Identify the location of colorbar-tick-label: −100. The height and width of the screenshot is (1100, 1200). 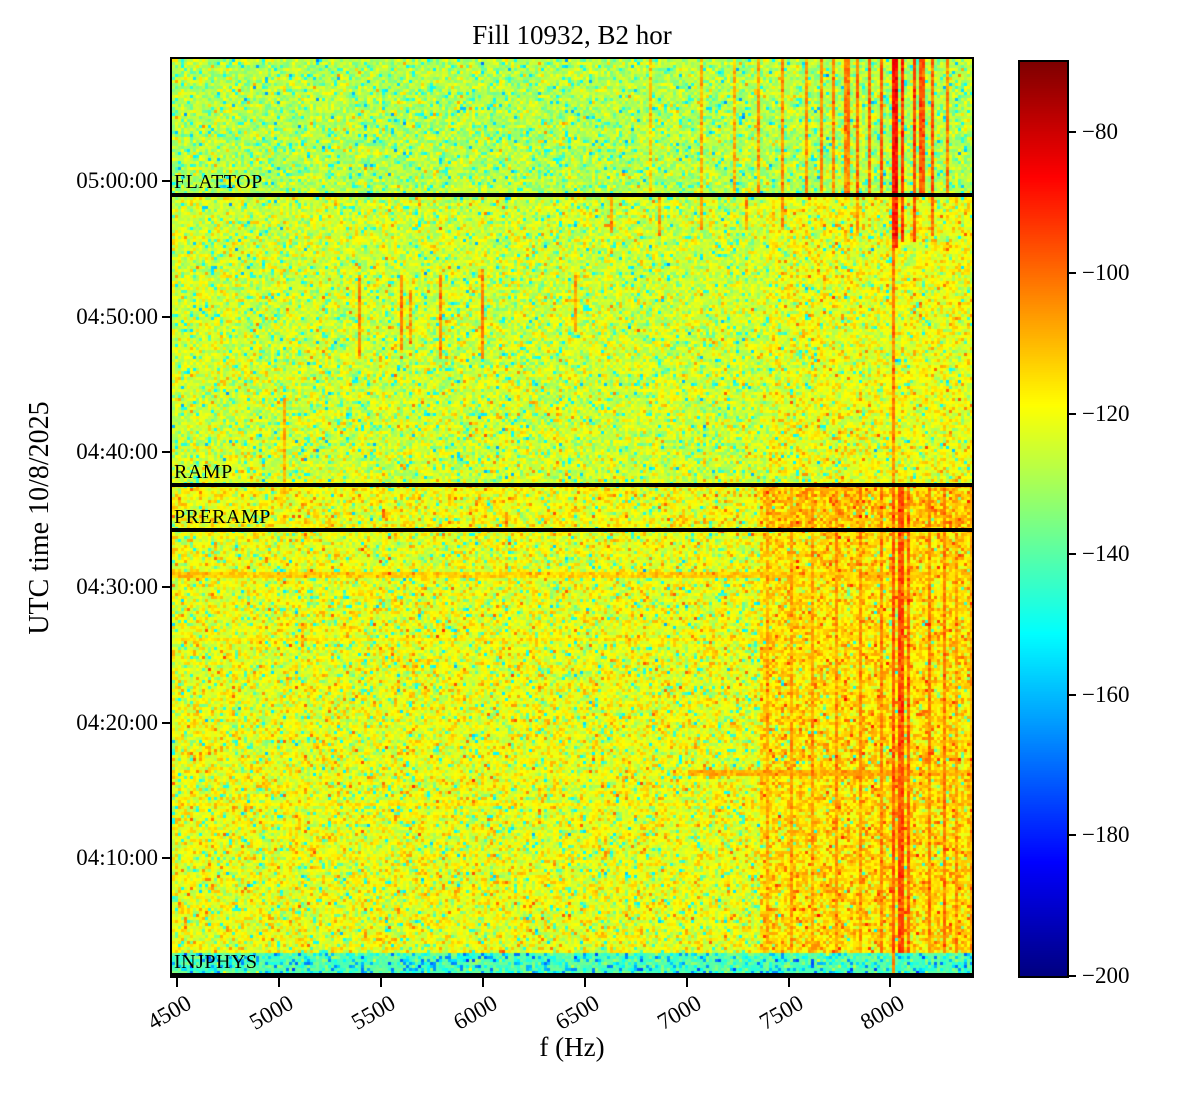
(1106, 272).